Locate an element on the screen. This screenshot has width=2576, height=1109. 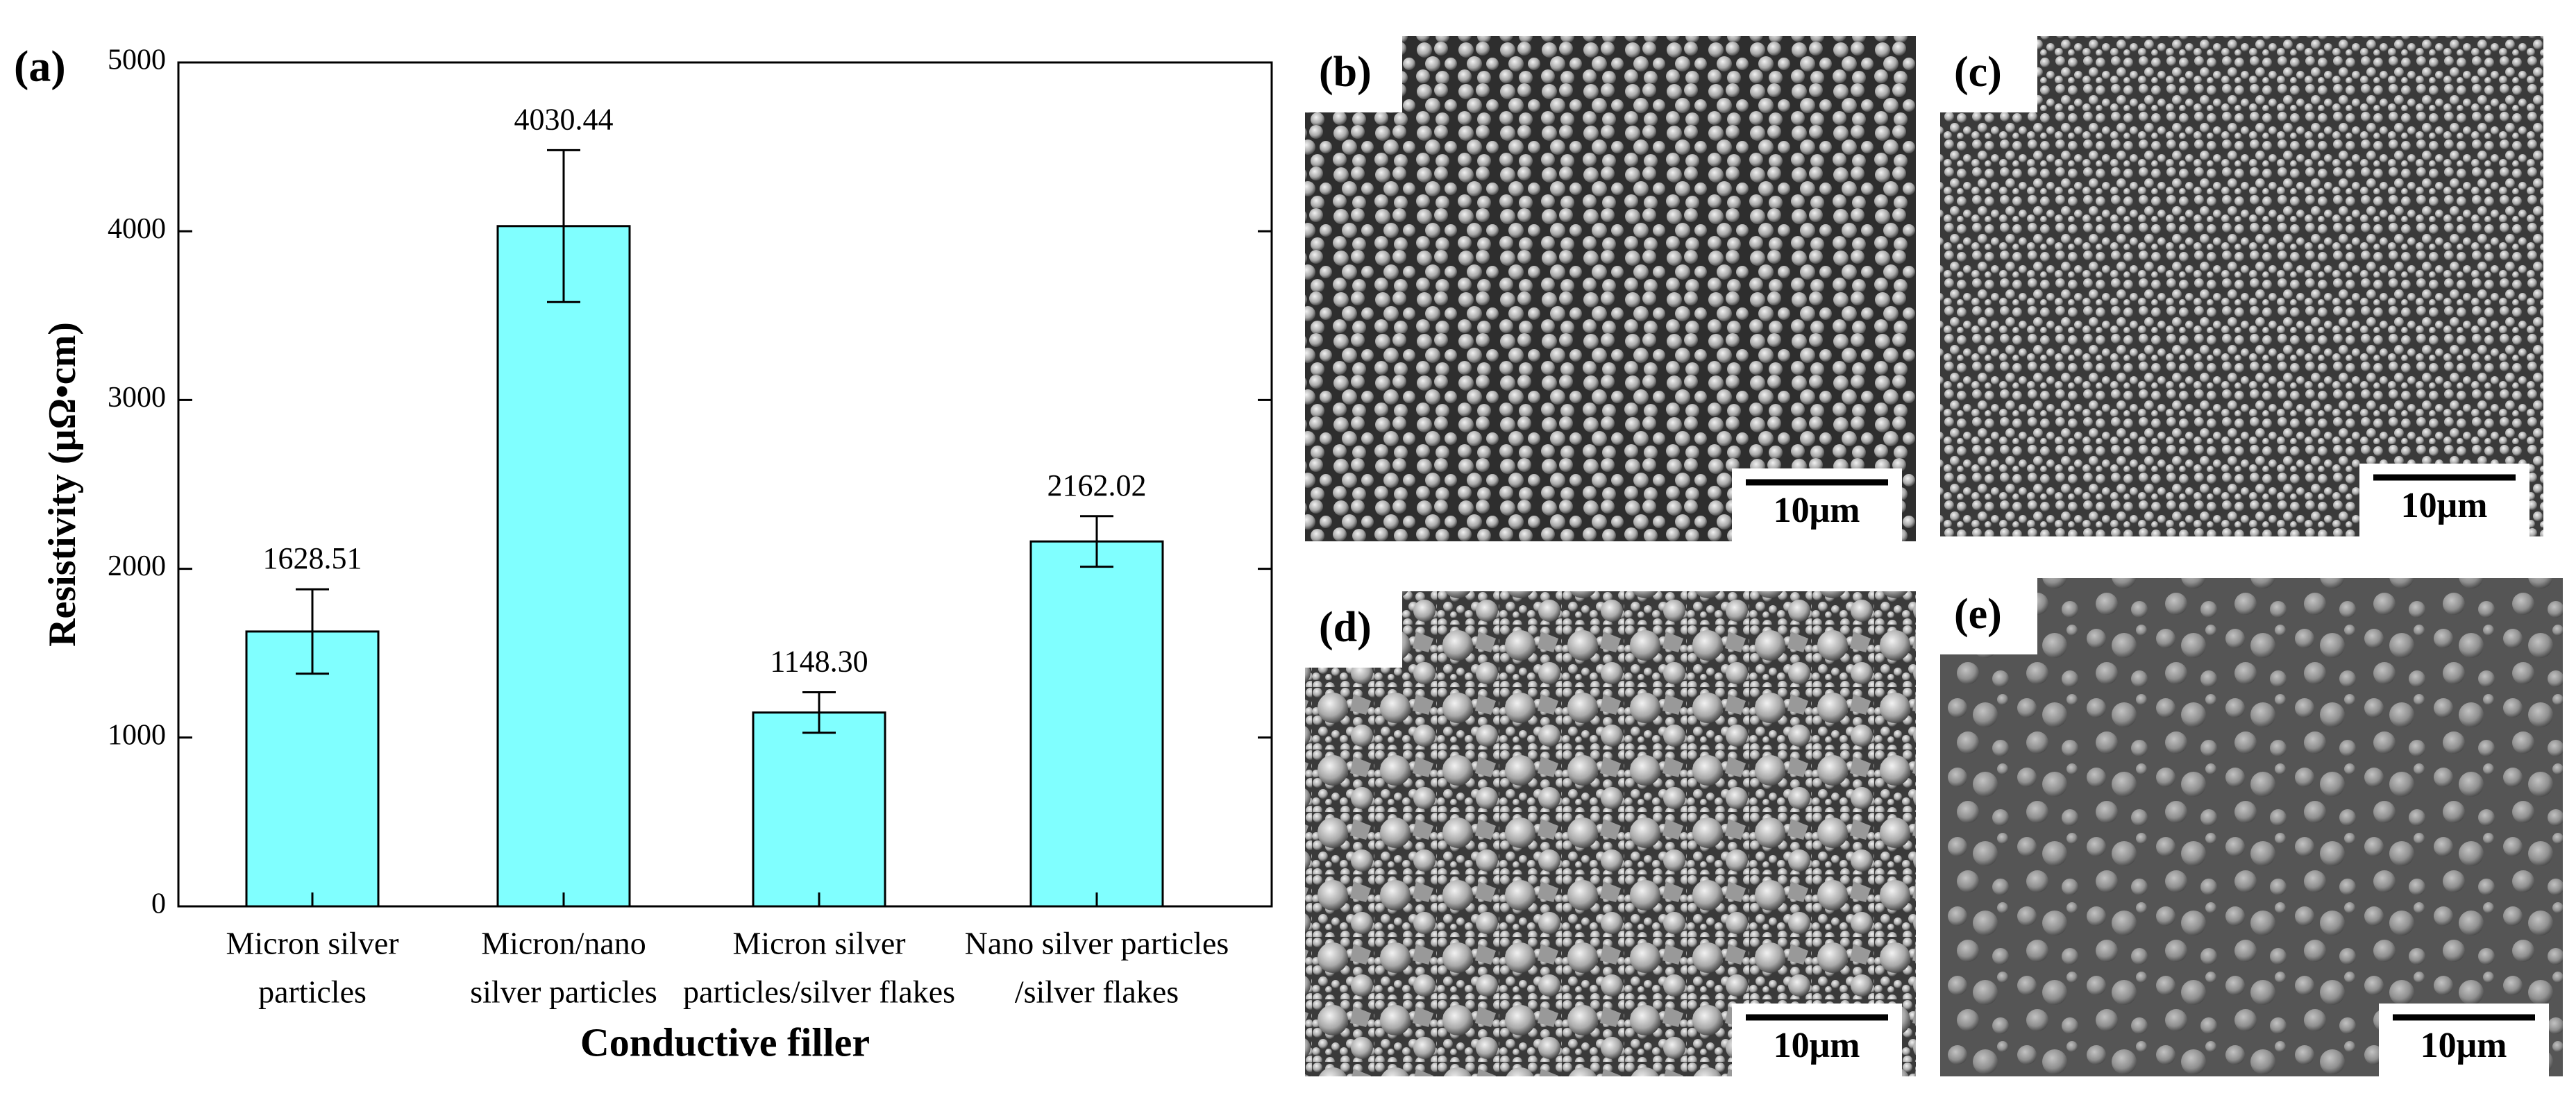
y-tick-label: 1000 is located at coordinates (137, 735).